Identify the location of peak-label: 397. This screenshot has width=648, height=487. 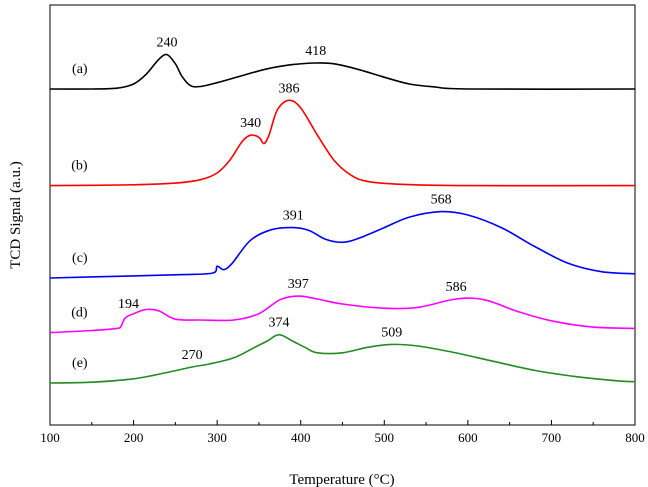
(298, 284).